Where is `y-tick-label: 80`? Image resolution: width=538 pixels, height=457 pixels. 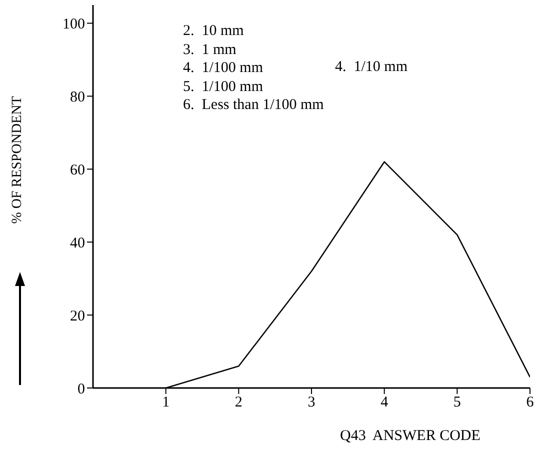 y-tick-label: 80 is located at coordinates (77, 98).